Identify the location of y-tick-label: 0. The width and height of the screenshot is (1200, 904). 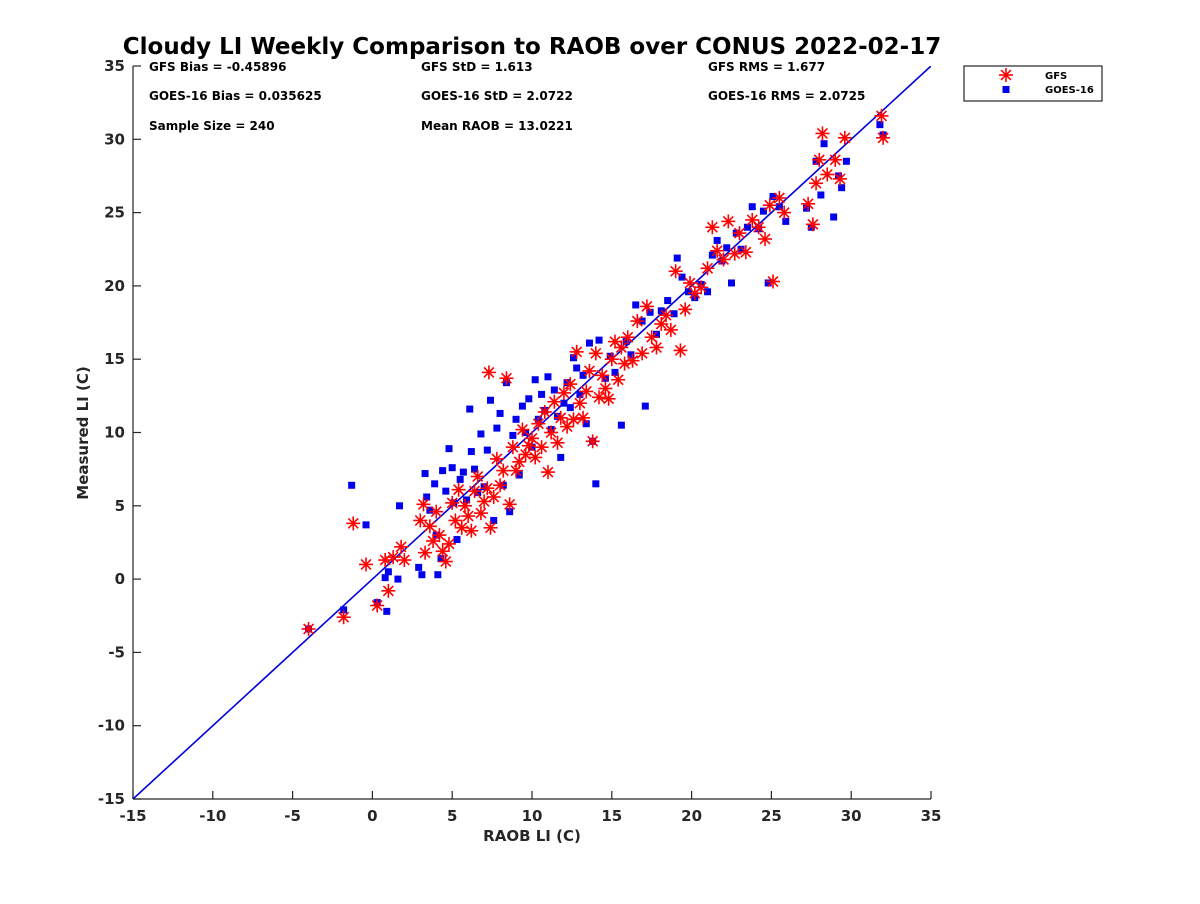
(120, 579).